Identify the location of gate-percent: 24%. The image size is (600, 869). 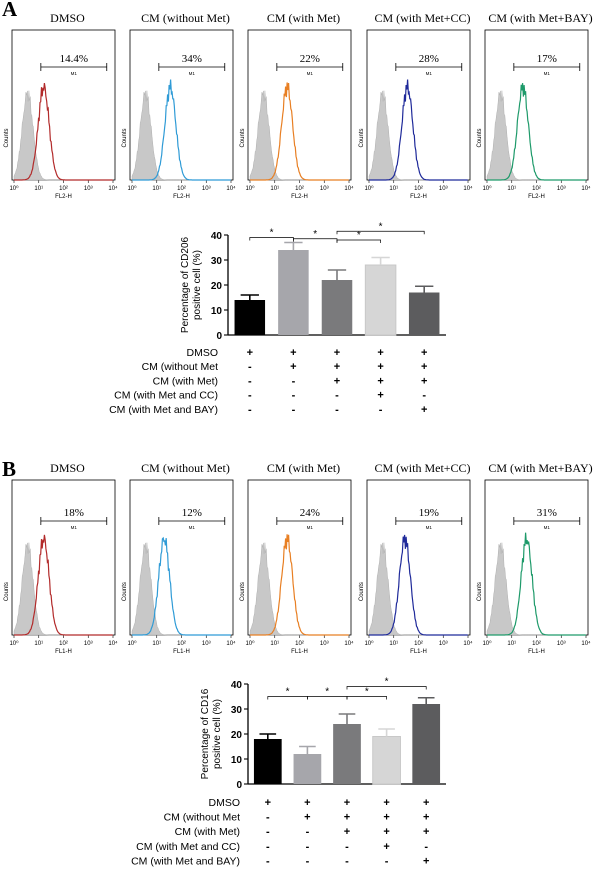
(310, 513).